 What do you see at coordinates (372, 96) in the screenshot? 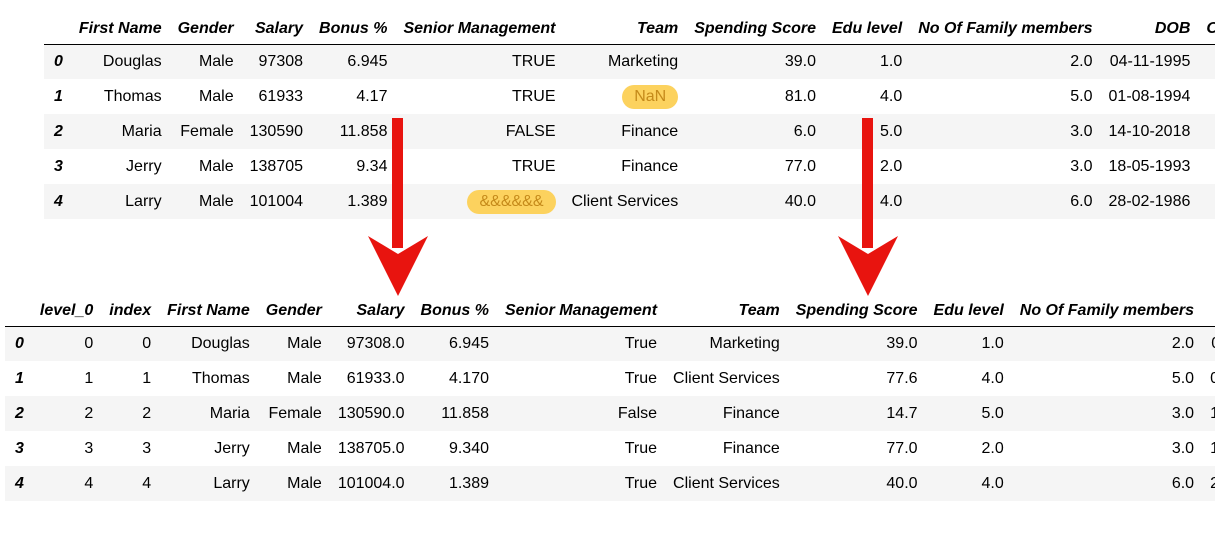
I see `cell-bonus: 4.17` at bounding box center [372, 96].